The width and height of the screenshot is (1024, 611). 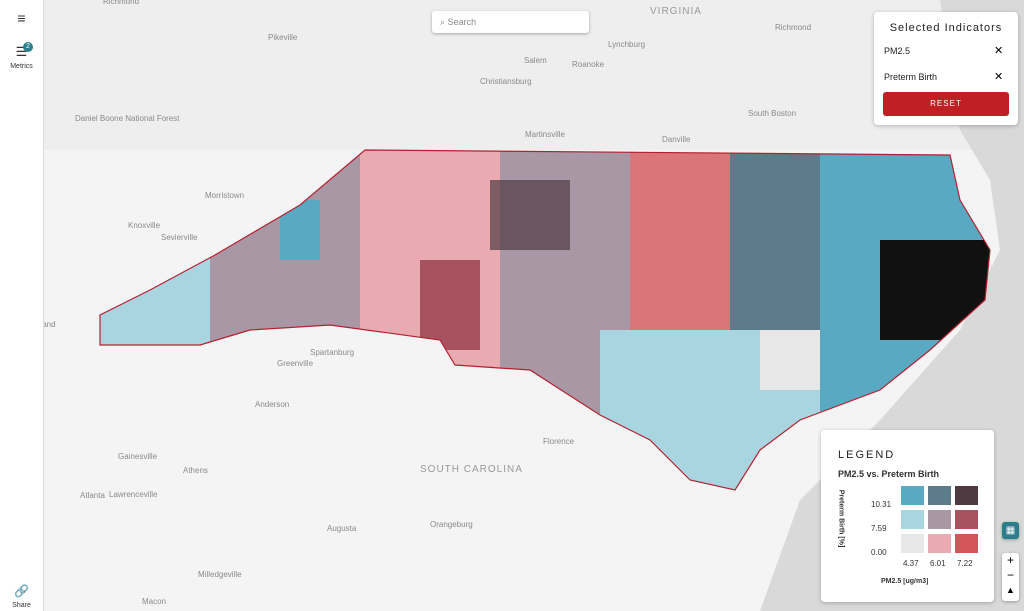 I want to click on metrics-icon: ☰, so click(x=21, y=51).